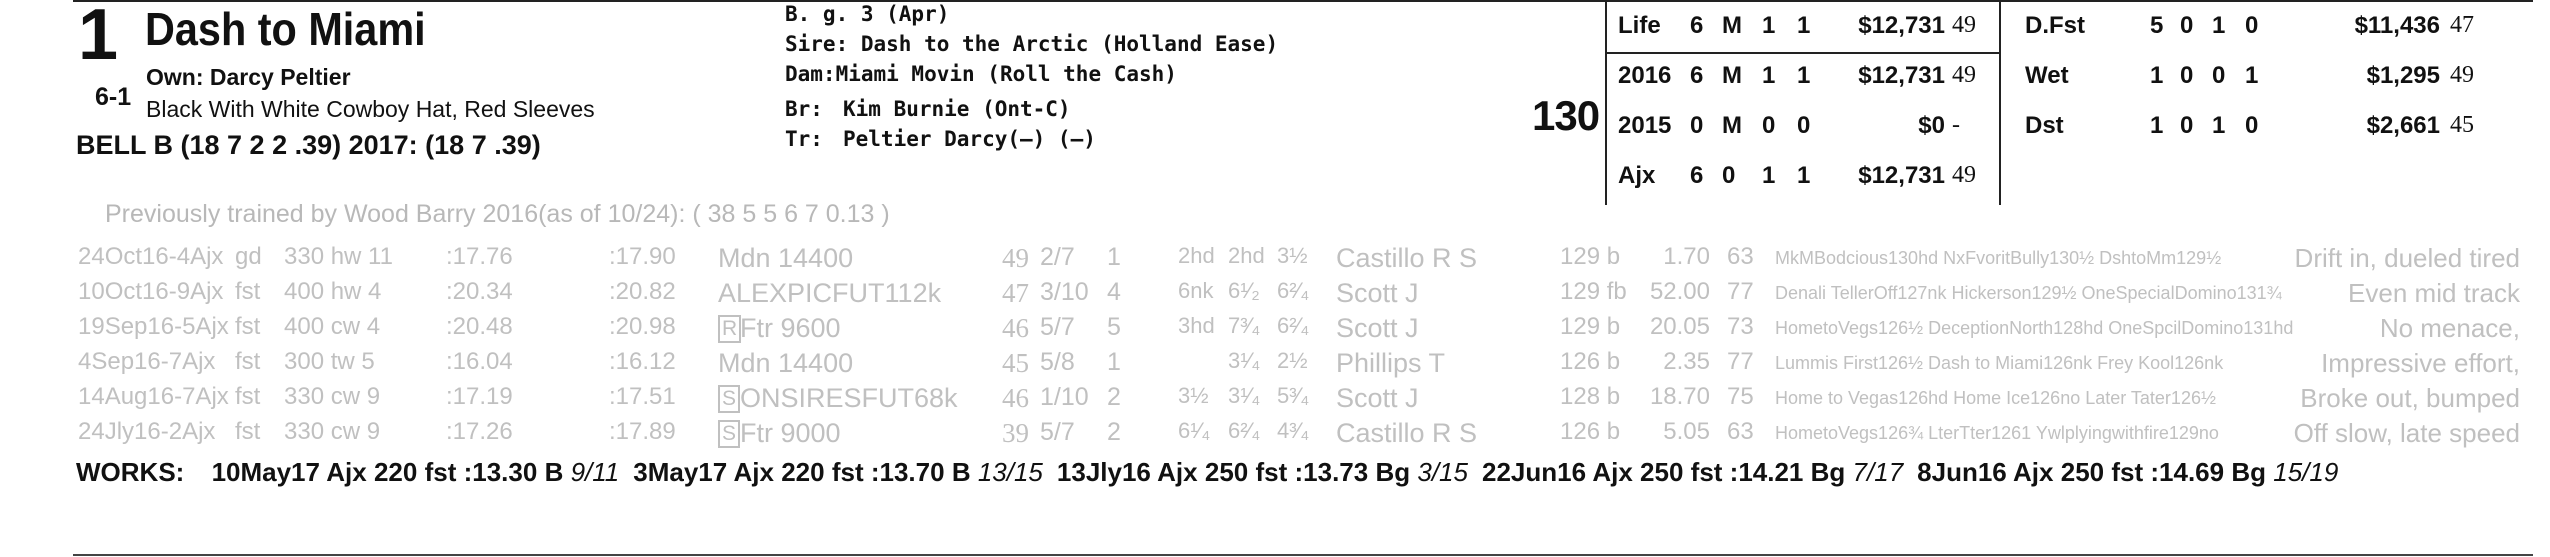 Image resolution: width=2550 pixels, height=557 pixels. Describe the element at coordinates (2047, 75) in the screenshot. I see `surface-label: Wet` at that location.